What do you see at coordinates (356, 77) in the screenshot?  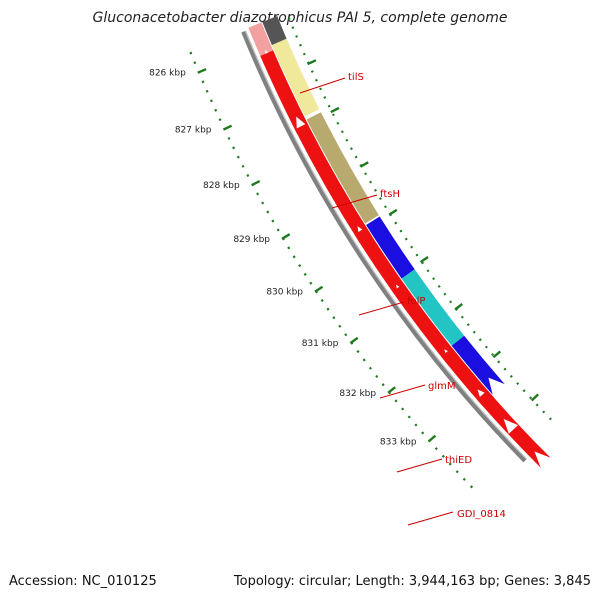 I see `gene-label-tils: tilS` at bounding box center [356, 77].